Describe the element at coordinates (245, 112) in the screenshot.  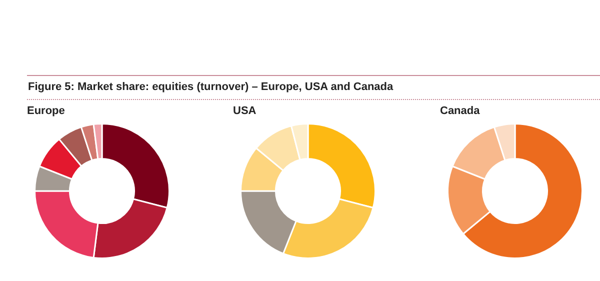
I see `chart-title: USA` at that location.